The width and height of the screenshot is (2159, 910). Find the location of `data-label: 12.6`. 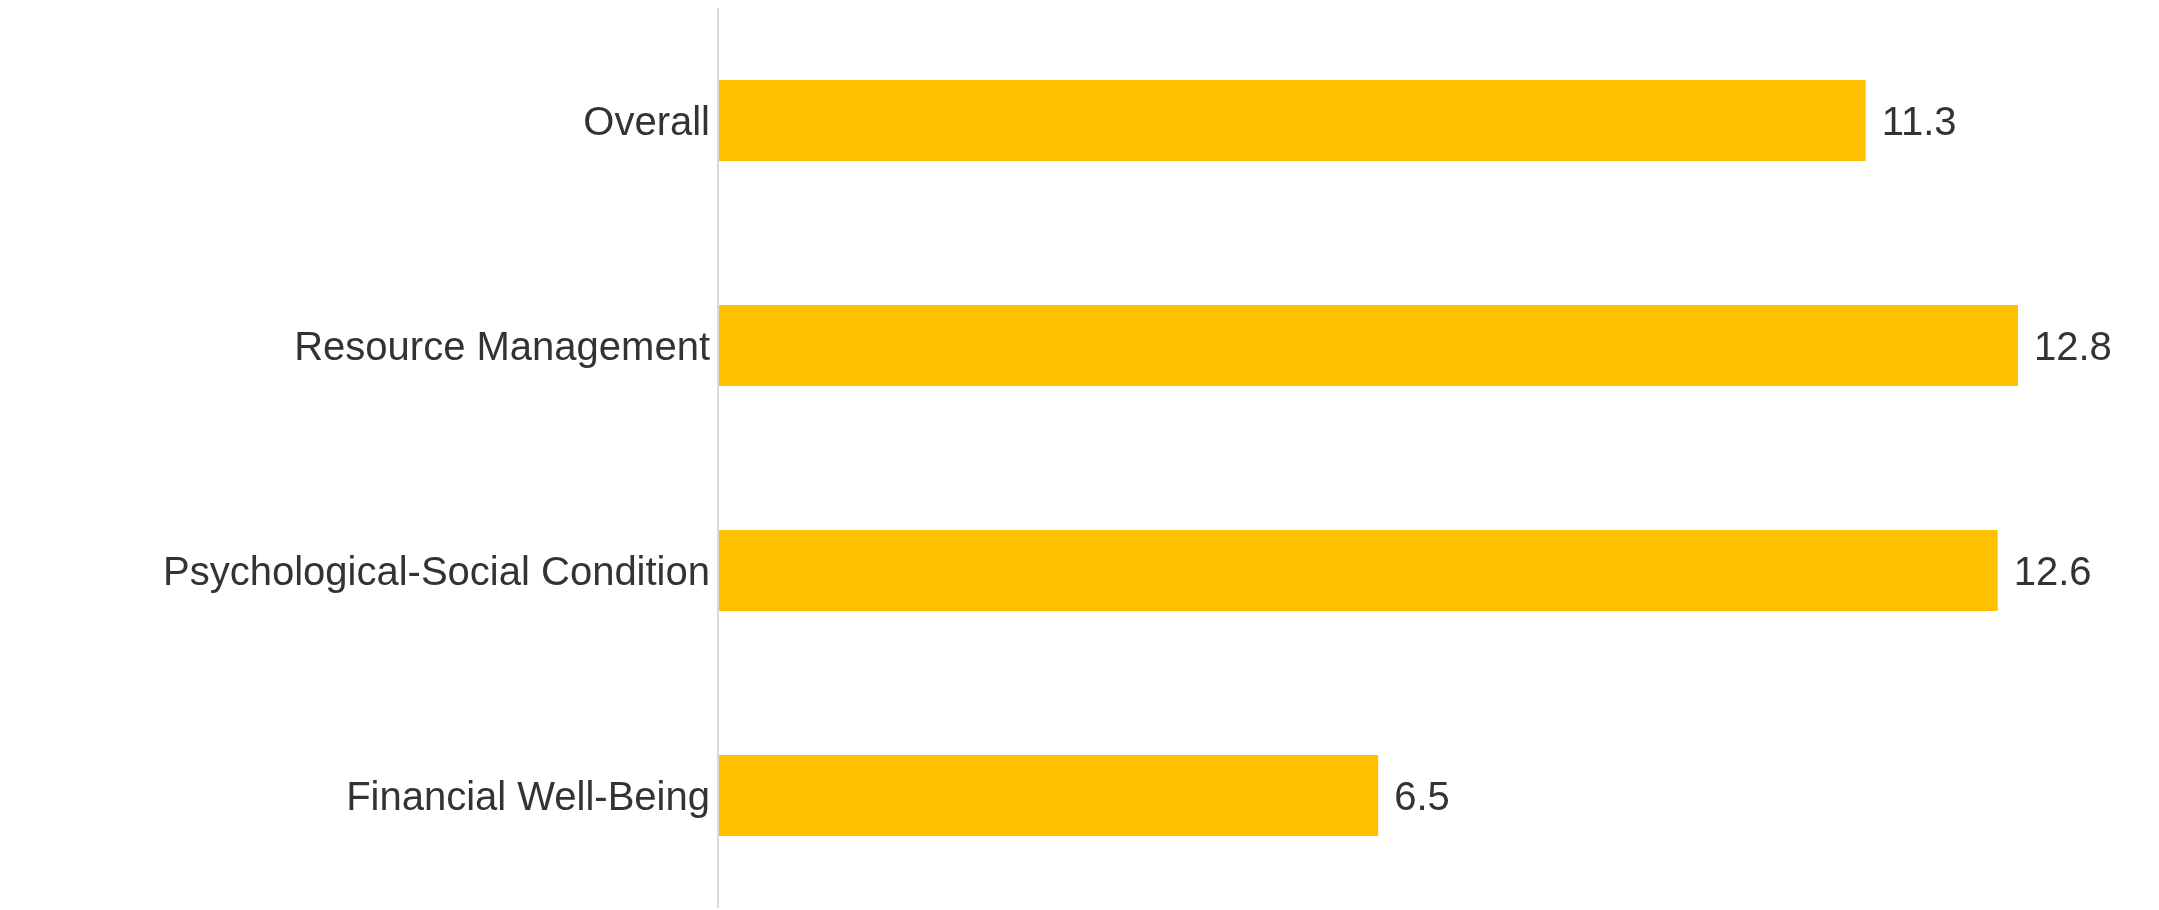

data-label: 12.6 is located at coordinates (2052, 570).